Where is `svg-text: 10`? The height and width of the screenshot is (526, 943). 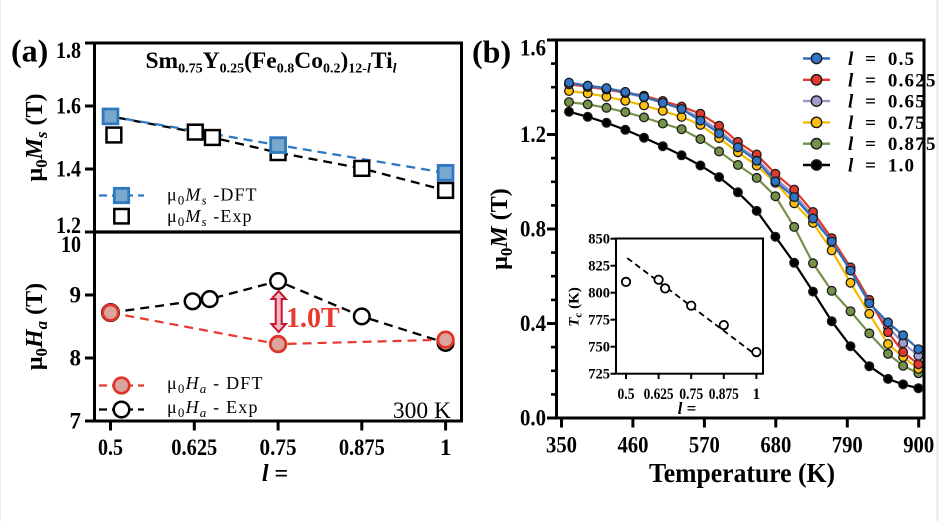 svg-text: 10 is located at coordinates (71, 244).